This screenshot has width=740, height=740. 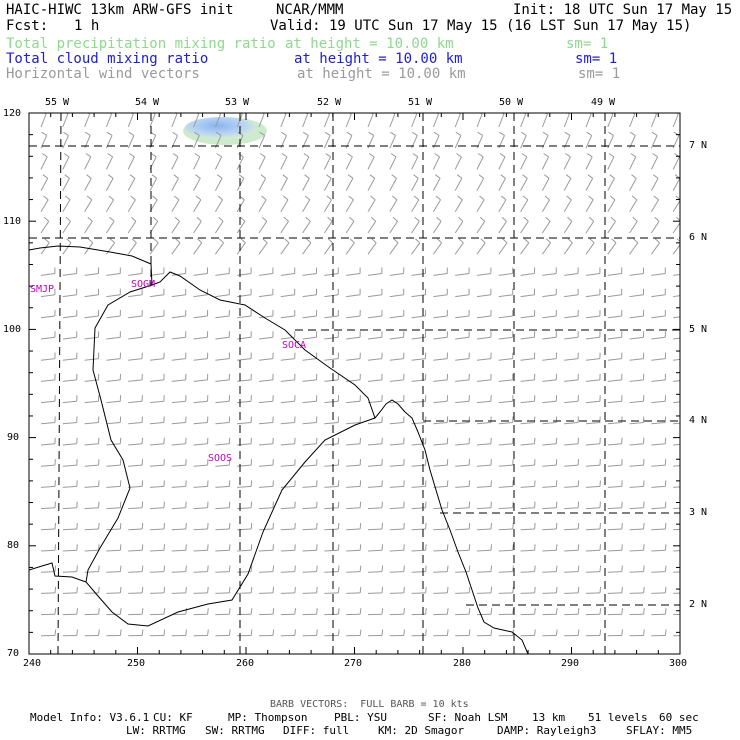 I want to click on x-tick-label: 270, so click(x=353, y=663).